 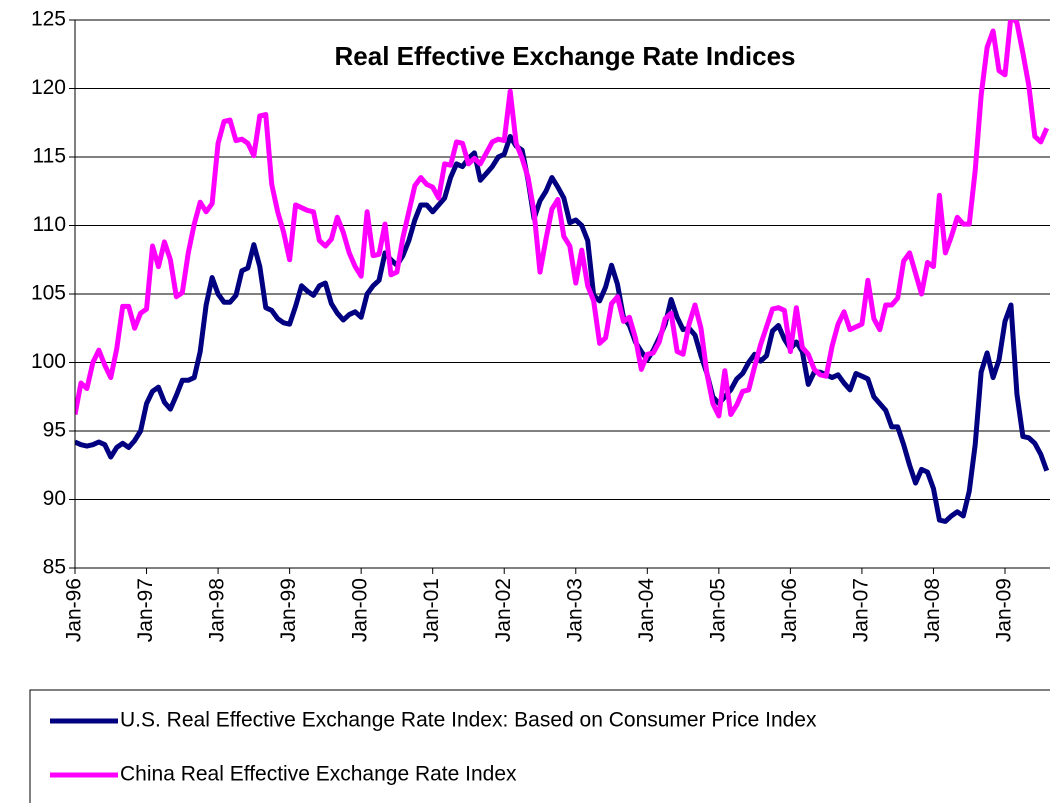 I want to click on x-tick-label: Jan-03, so click(x=574, y=610).